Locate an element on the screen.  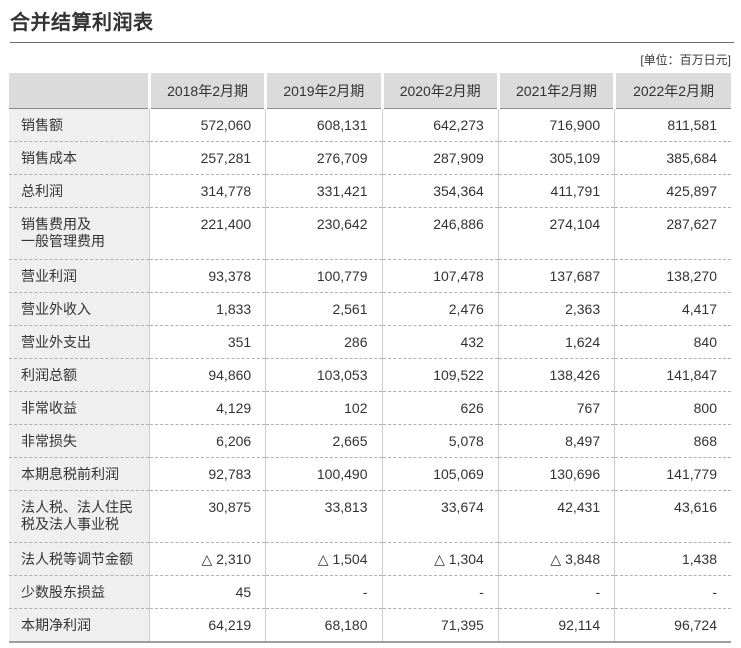
column-header-2020: 2020年2月期 is located at coordinates (439, 91).